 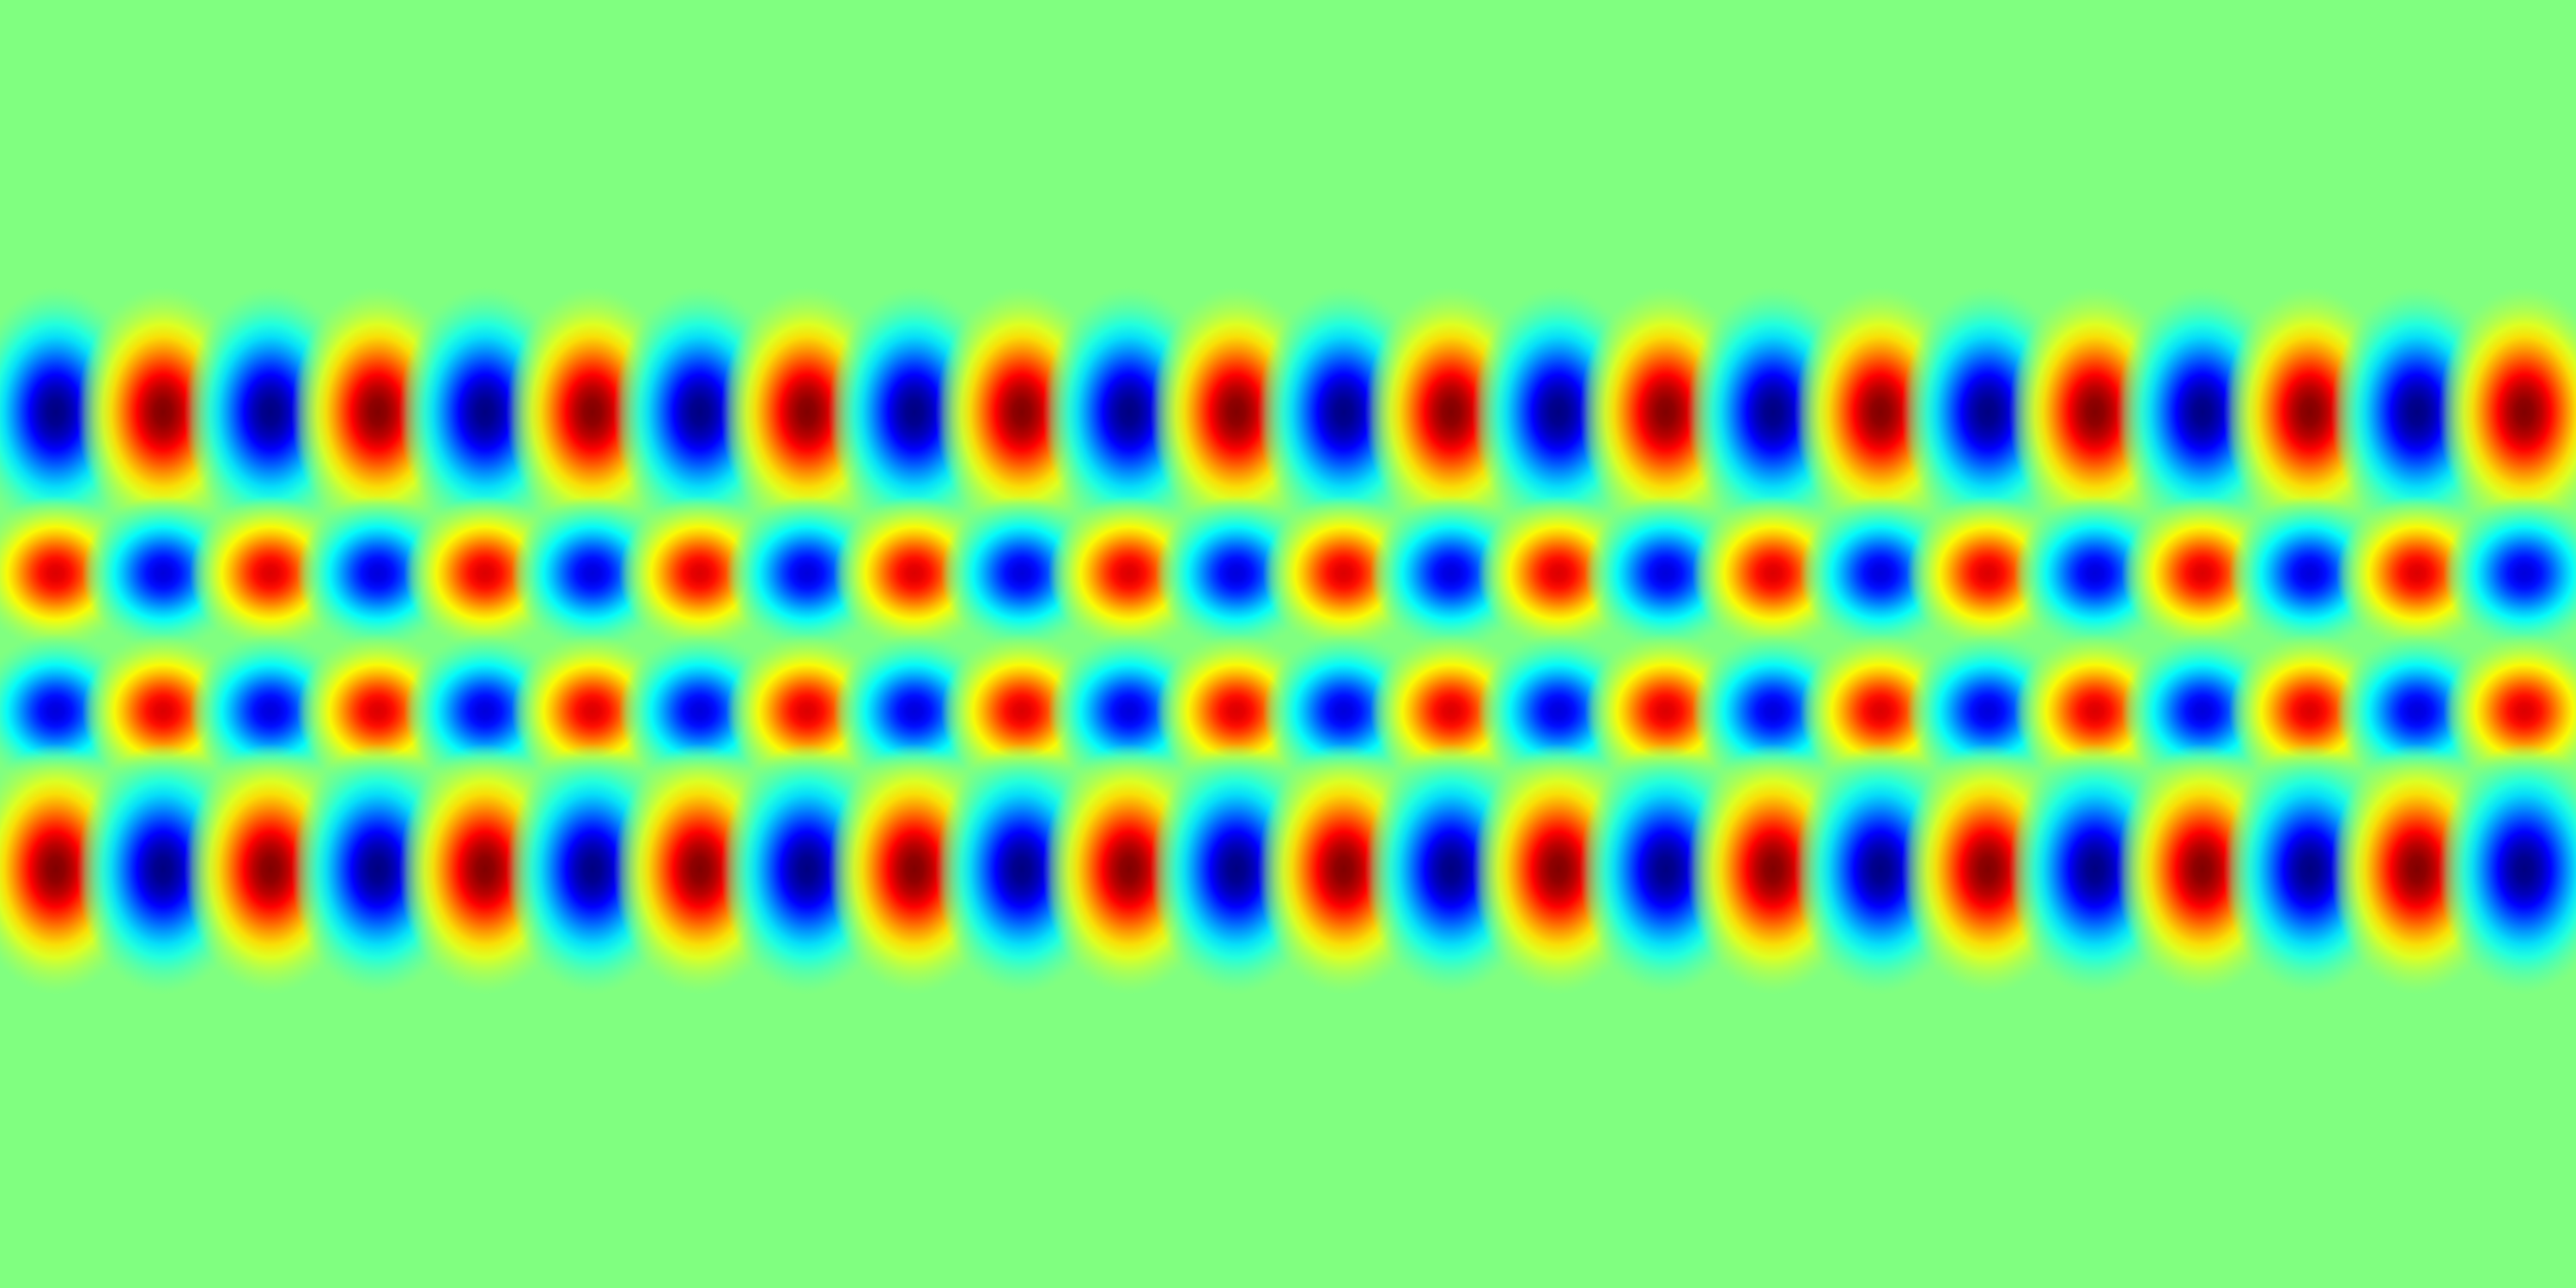 What do you see at coordinates (2507, 412) in the screenshot?
I see `heatmap-cell-row-1-24-positive` at bounding box center [2507, 412].